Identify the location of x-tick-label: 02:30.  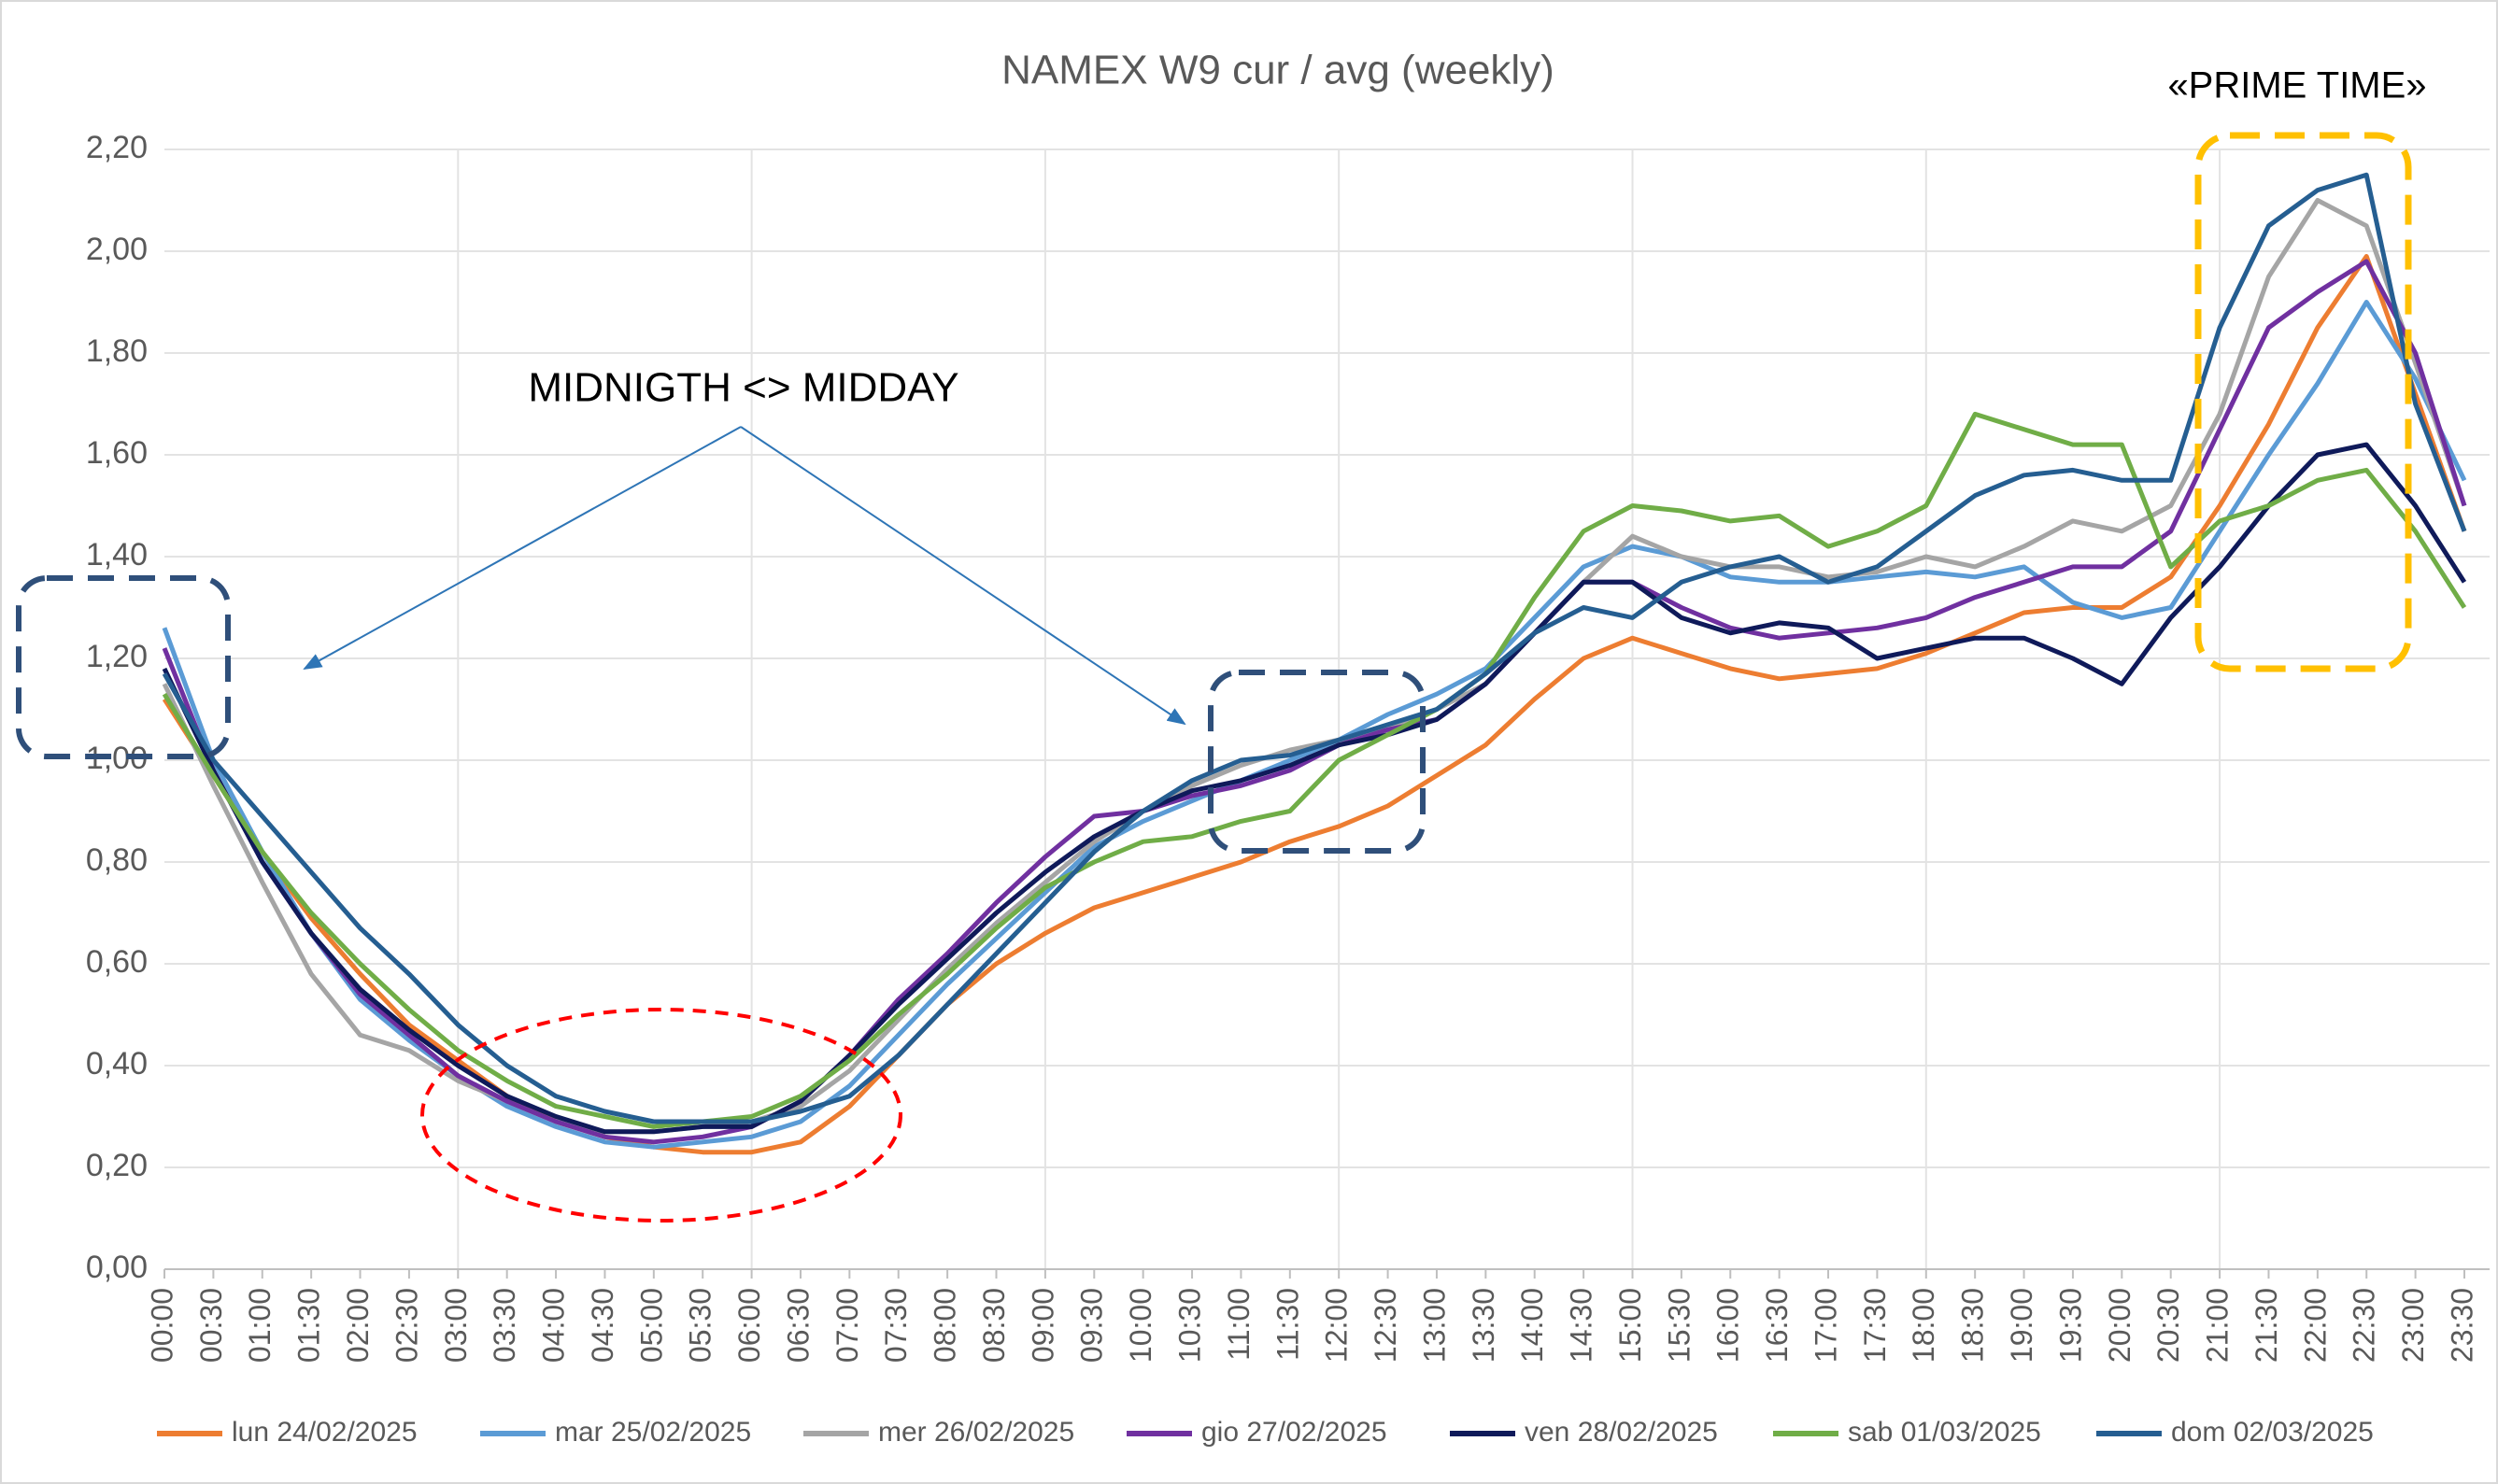
(407, 1325).